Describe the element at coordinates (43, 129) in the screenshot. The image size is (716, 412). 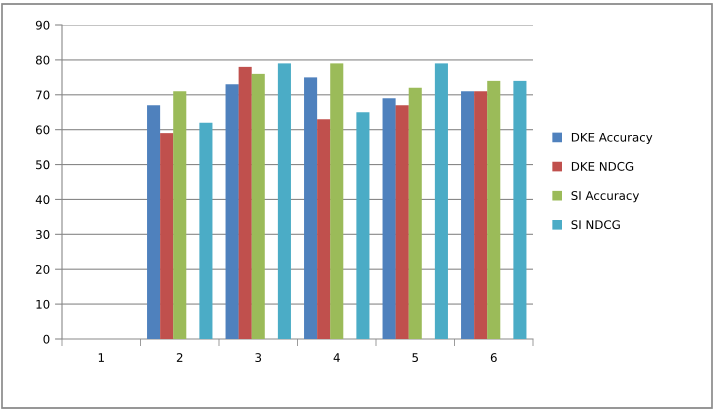
I see `y-tick-label: 60` at that location.